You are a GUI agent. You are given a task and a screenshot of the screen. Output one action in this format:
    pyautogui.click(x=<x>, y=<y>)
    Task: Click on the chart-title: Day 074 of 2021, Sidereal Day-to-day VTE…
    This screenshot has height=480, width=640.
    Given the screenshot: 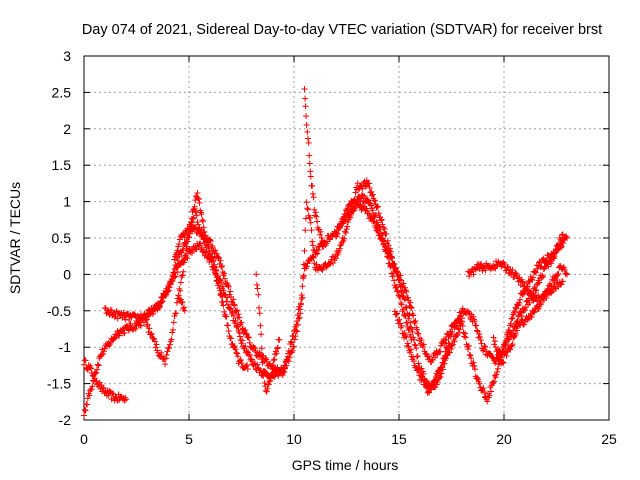 What is the action you would take?
    pyautogui.click(x=342, y=30)
    